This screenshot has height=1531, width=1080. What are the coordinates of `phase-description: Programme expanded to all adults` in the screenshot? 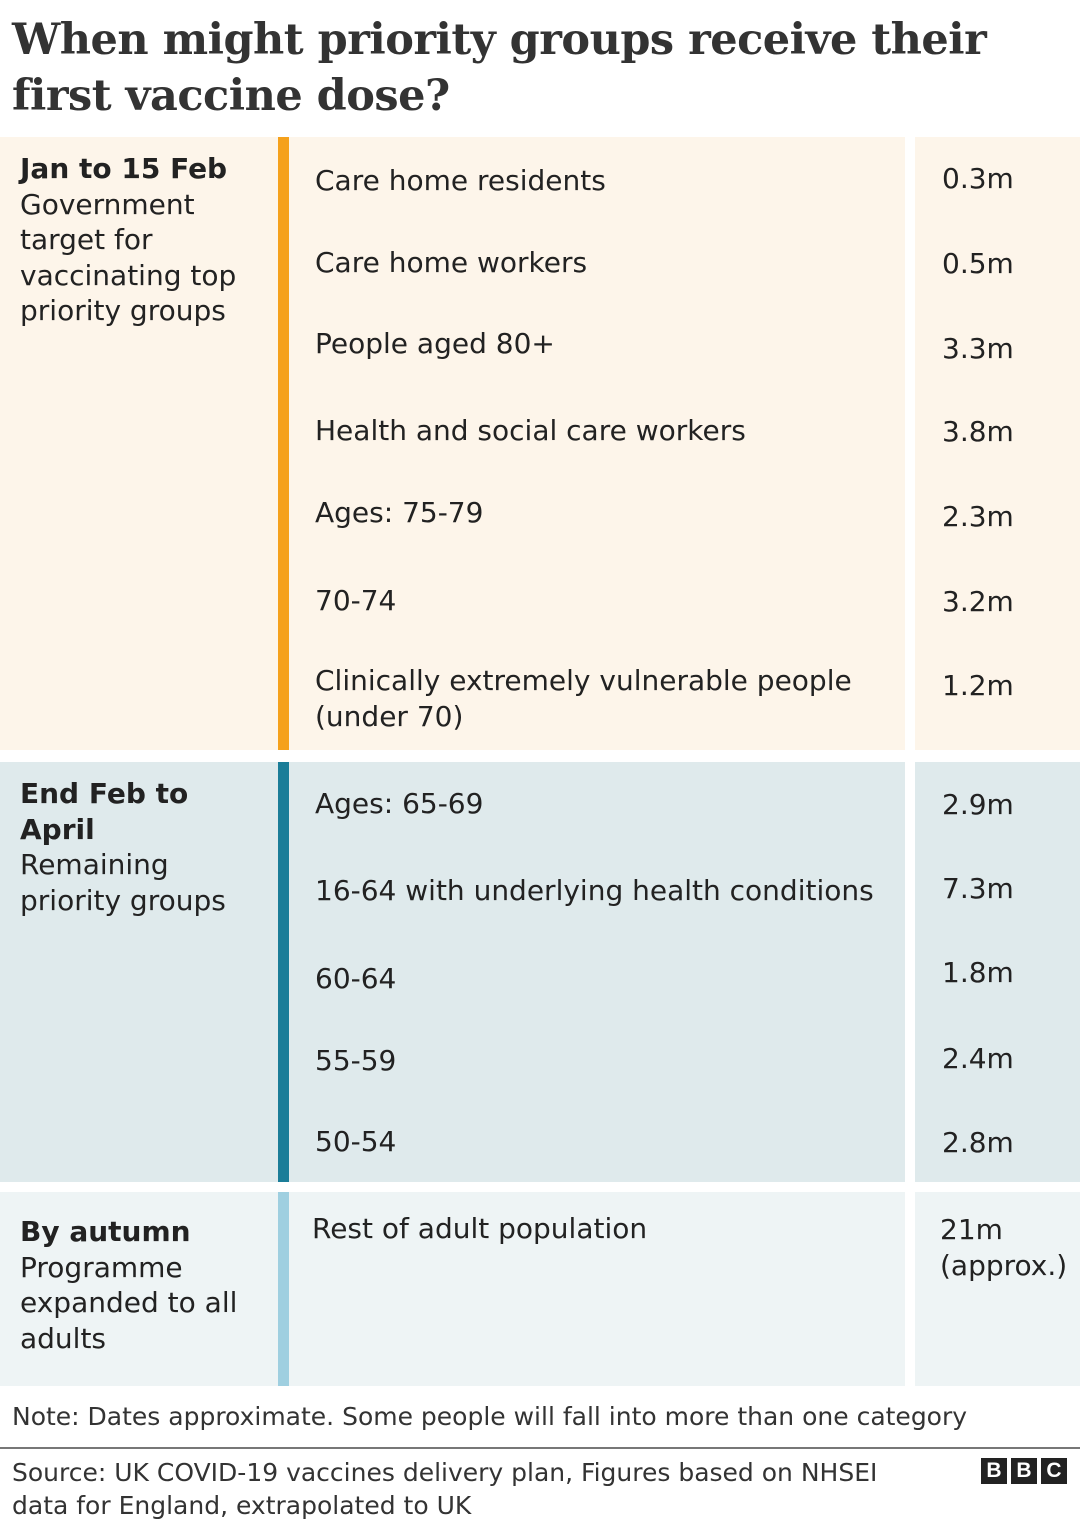 It's located at (129, 1302).